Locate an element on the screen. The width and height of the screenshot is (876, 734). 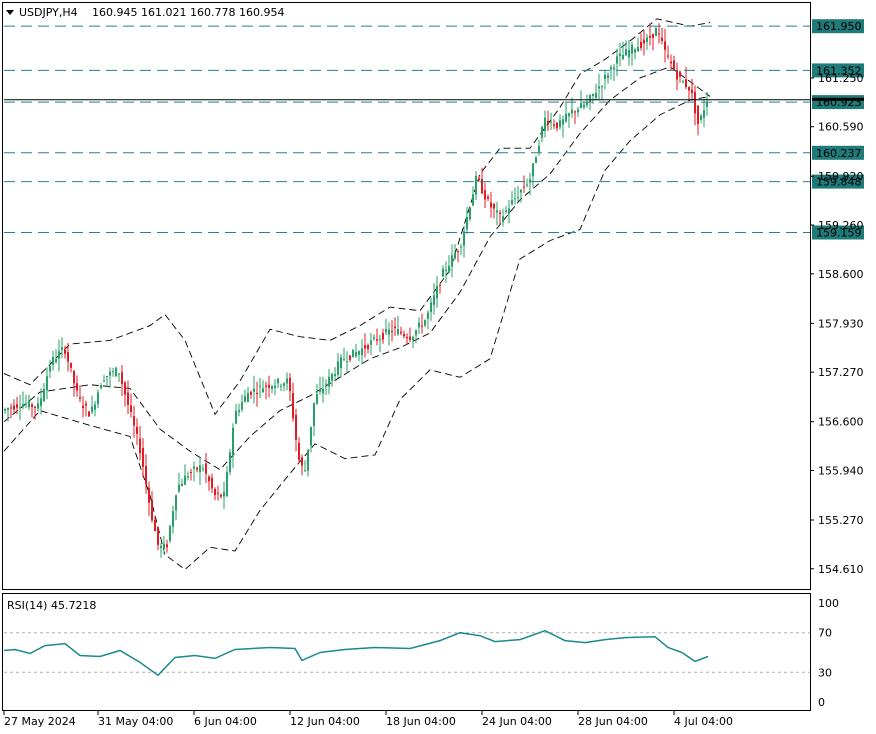
level-price-label: 161.950 is located at coordinates (839, 26).